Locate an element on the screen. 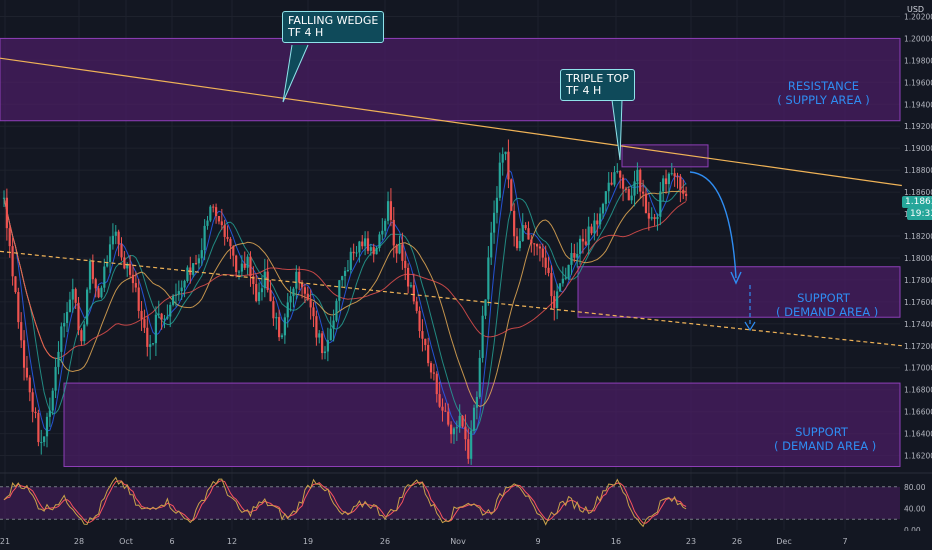  time-tick: 19 is located at coordinates (308, 541).